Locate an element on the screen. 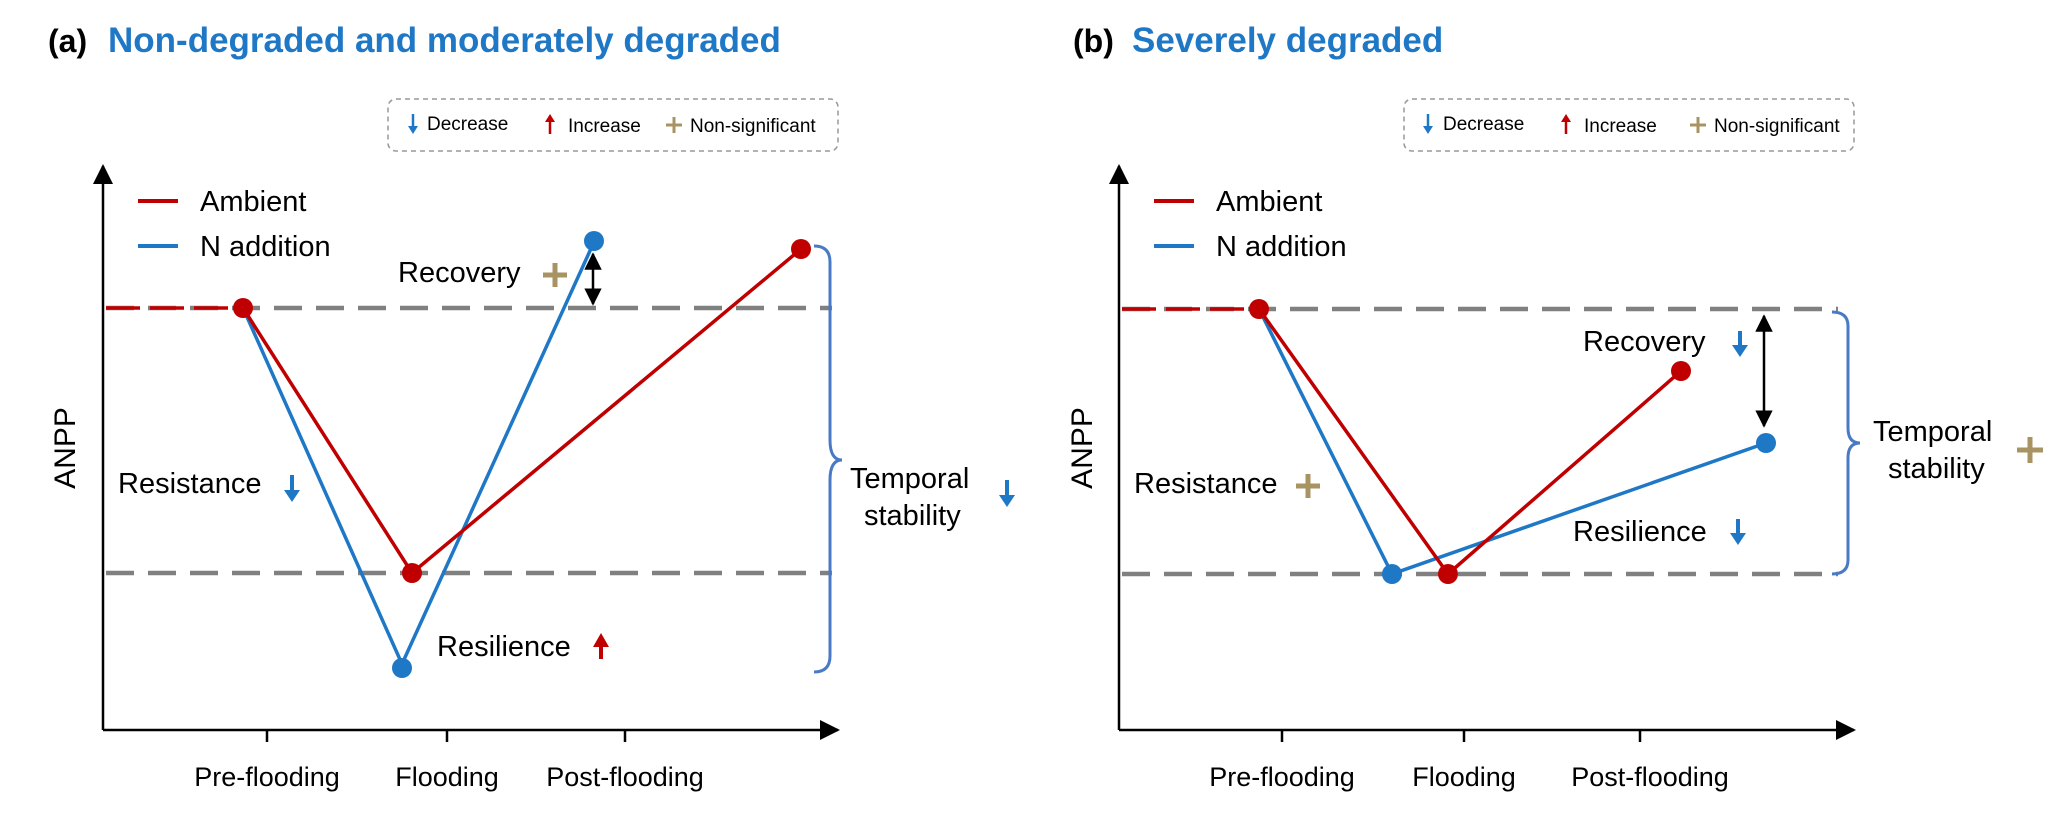  panel-a-temporal-stability-bracket is located at coordinates (828, 459).